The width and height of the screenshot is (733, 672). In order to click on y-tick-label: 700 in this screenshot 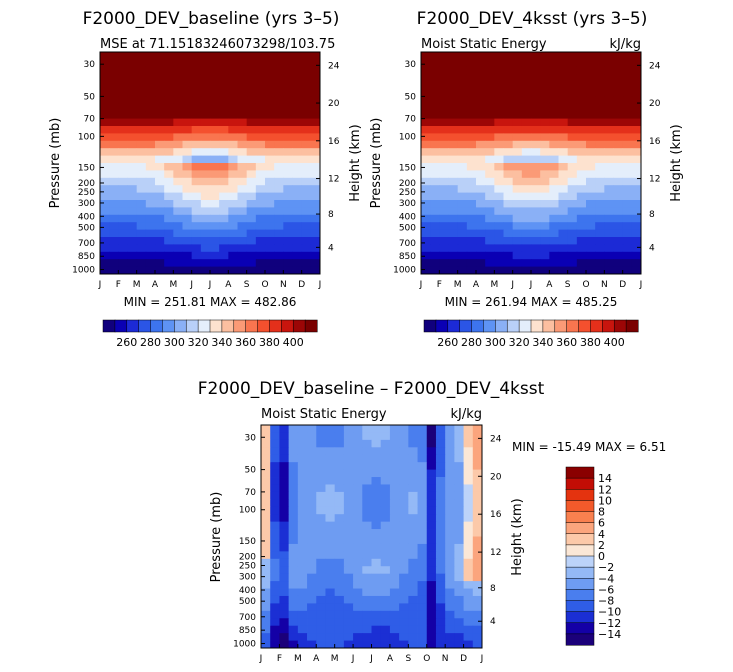, I will do `click(247, 618)`.